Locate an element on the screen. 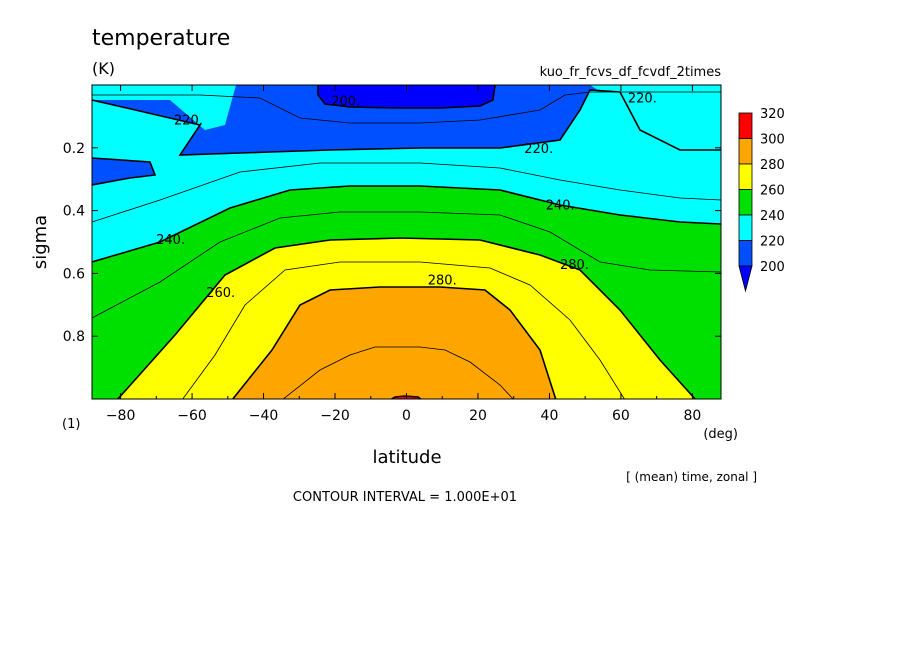  x-tick-label: −40 is located at coordinates (264, 416).